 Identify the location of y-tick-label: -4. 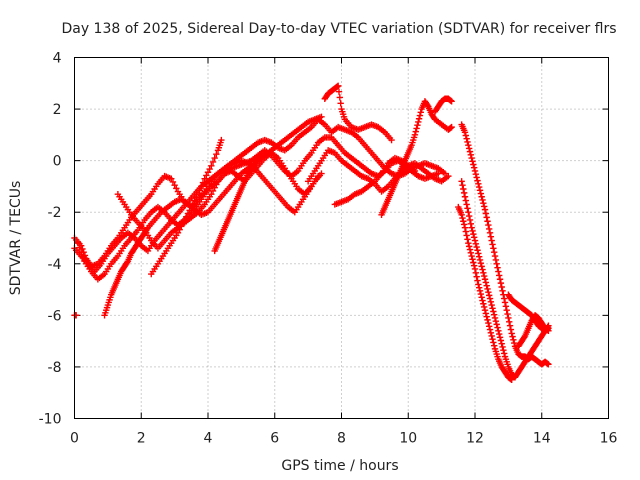
(55, 265).